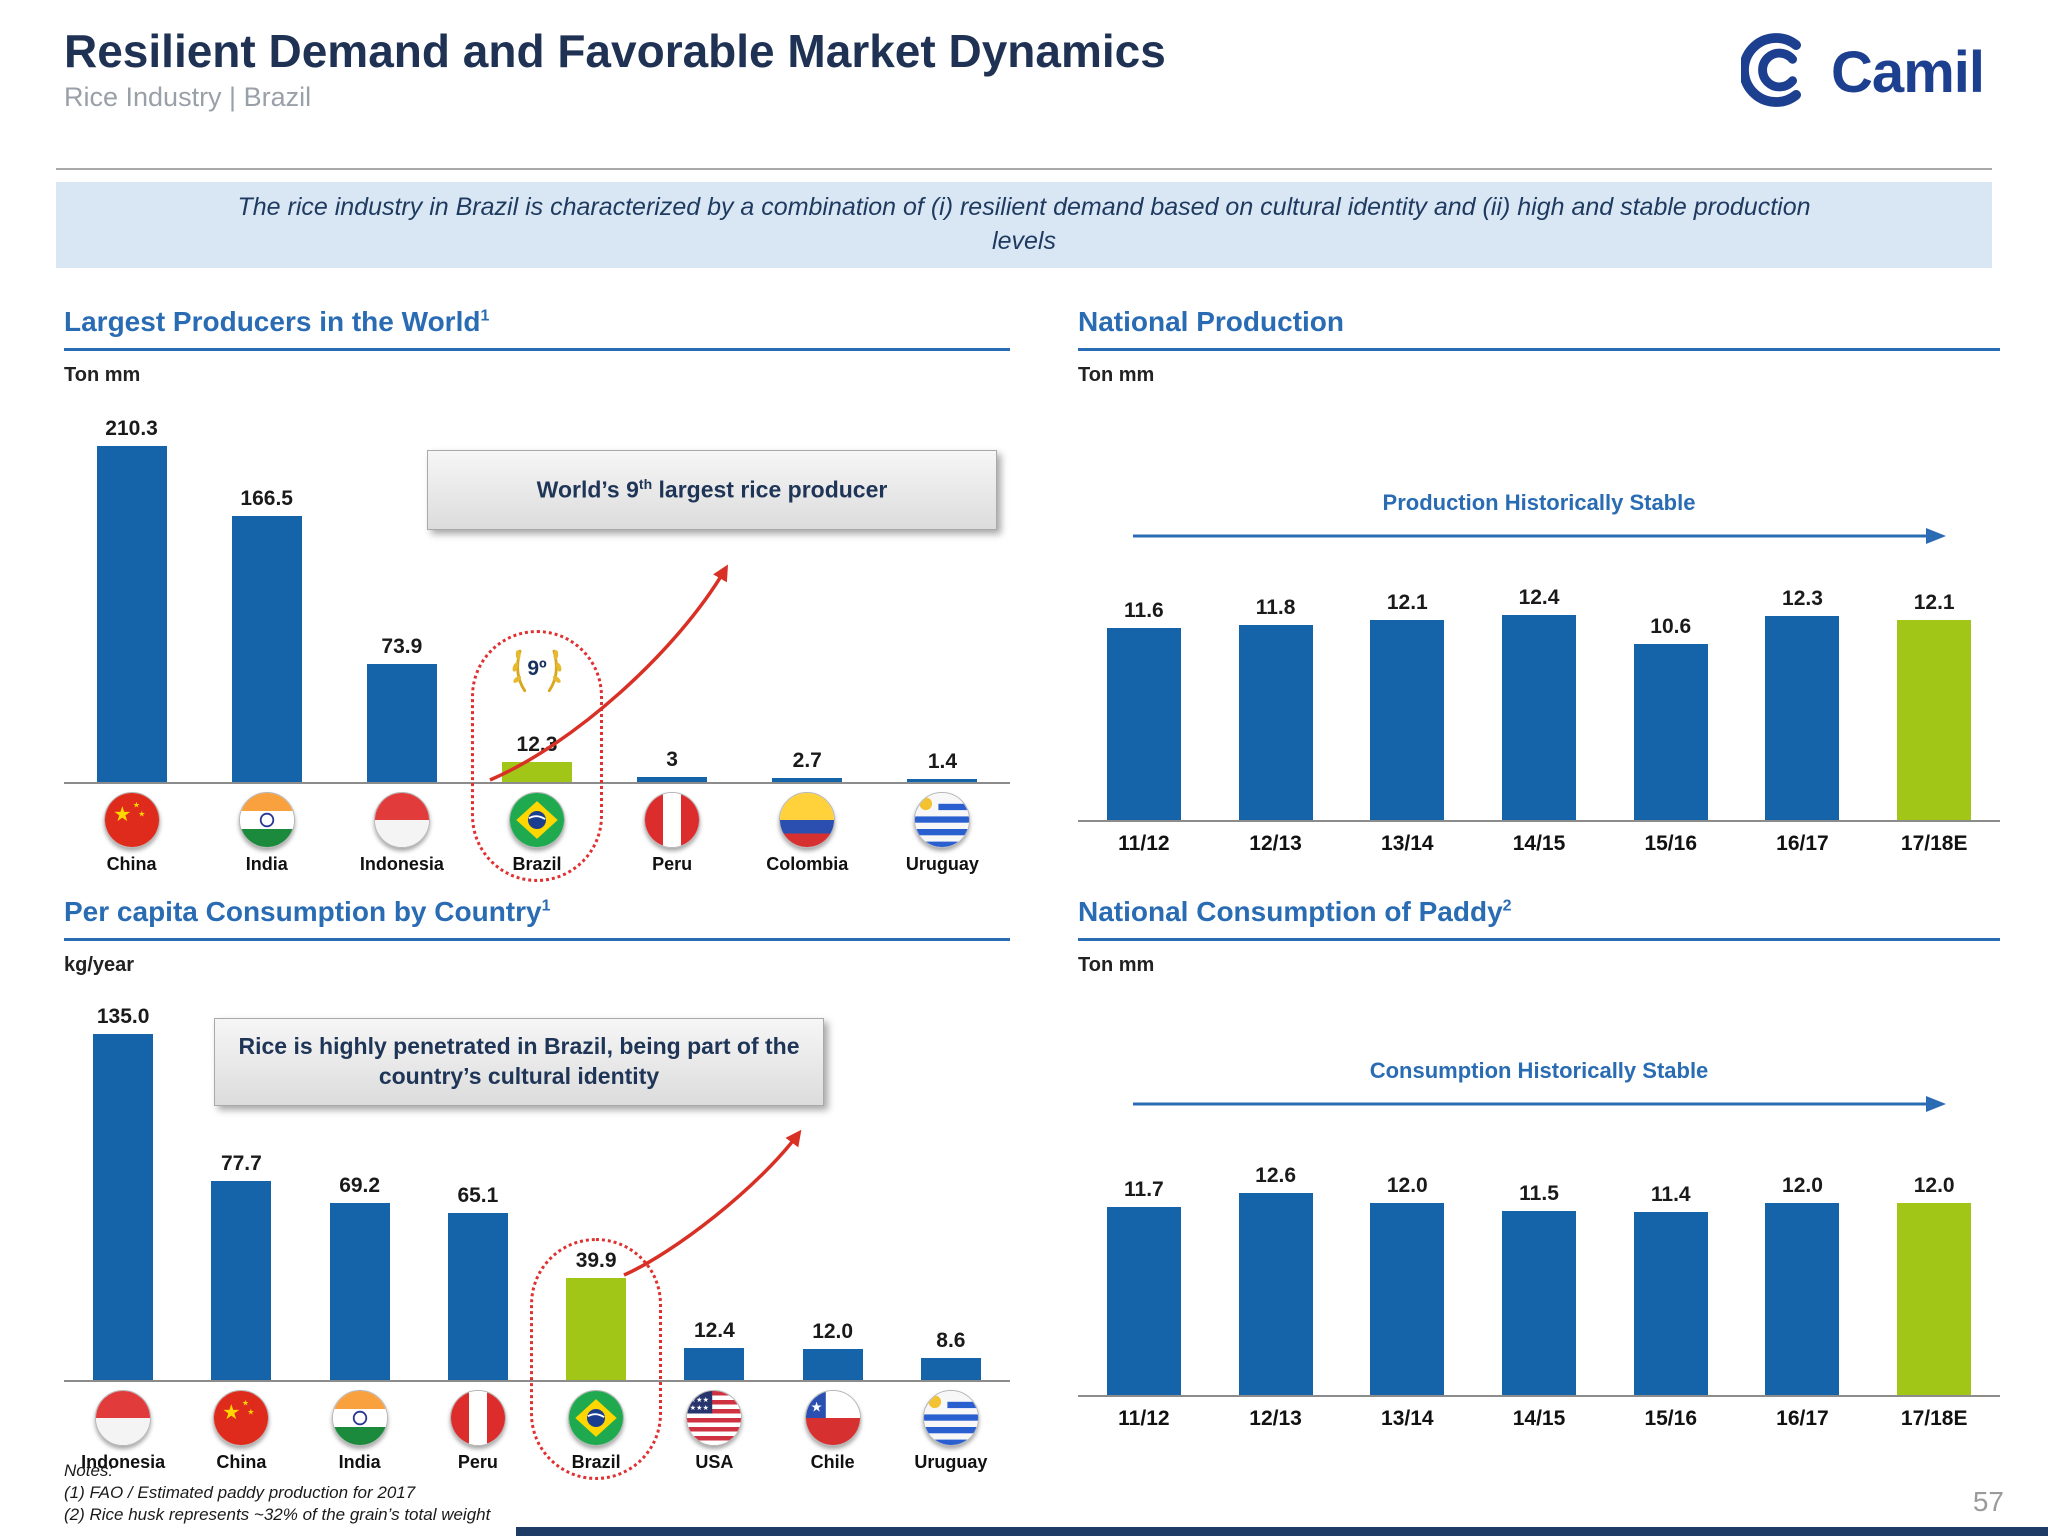 The height and width of the screenshot is (1536, 2048). I want to click on bar-value-label: 69.2, so click(360, 1185).